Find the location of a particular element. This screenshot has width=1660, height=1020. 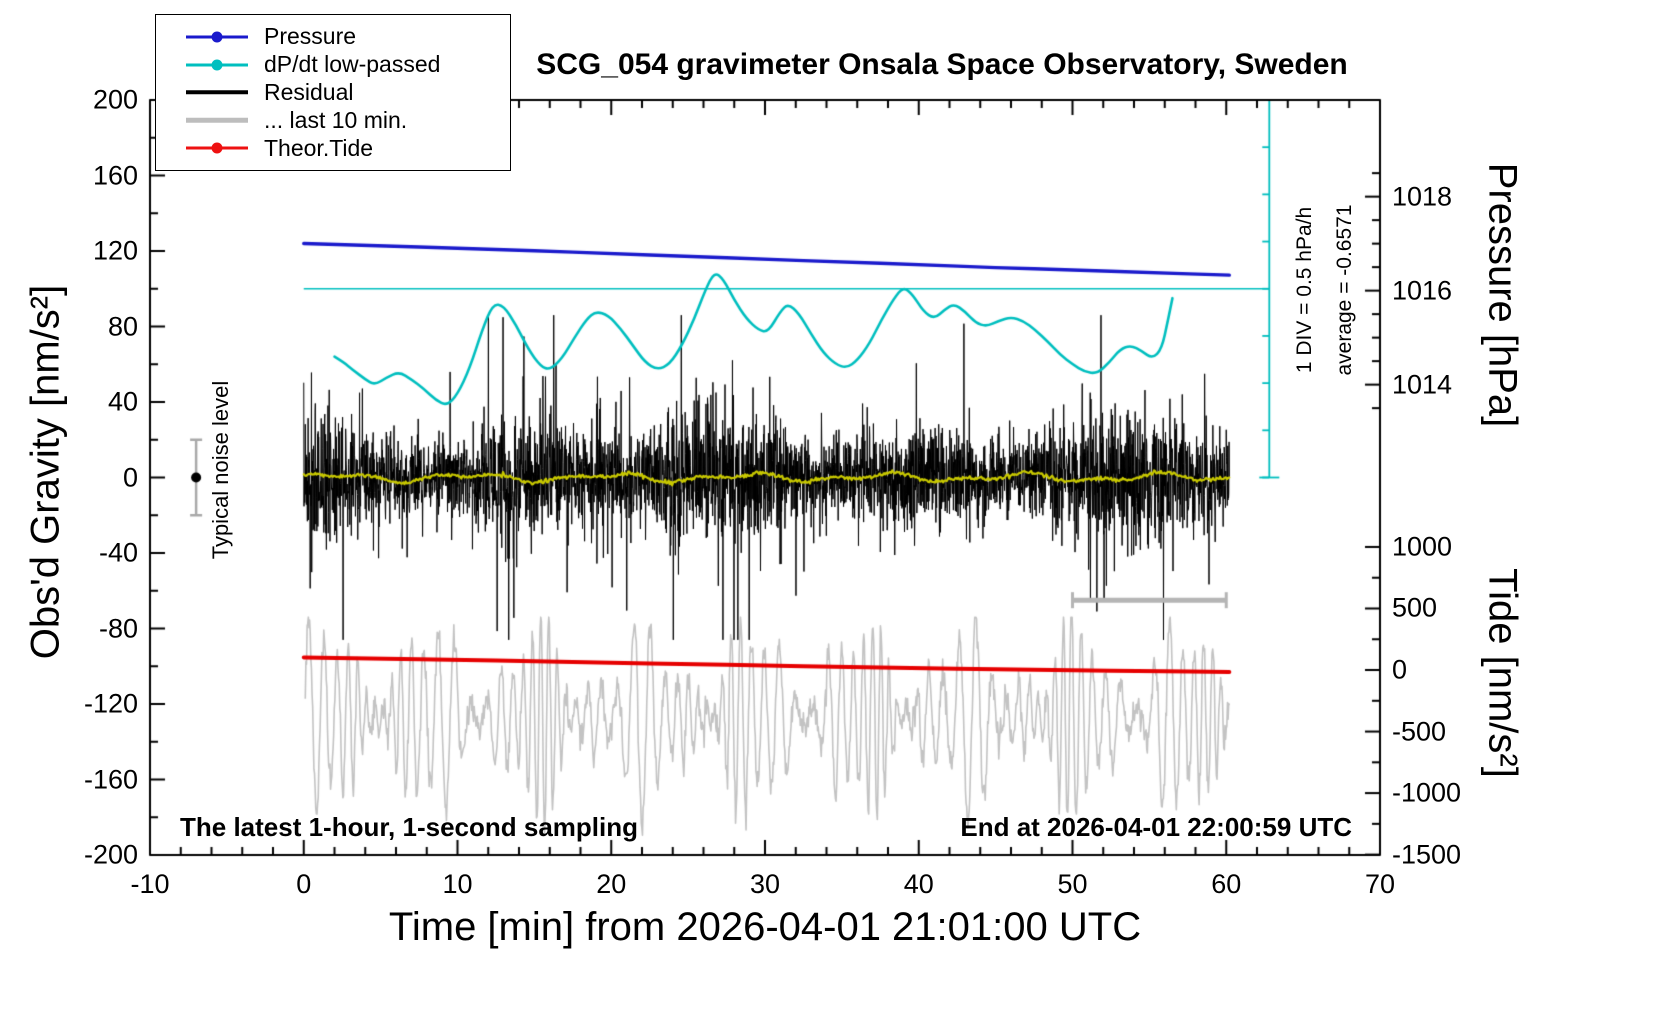

end-time-note: End at 2026-04-01 22:00:59 UTC is located at coordinates (1156, 827).